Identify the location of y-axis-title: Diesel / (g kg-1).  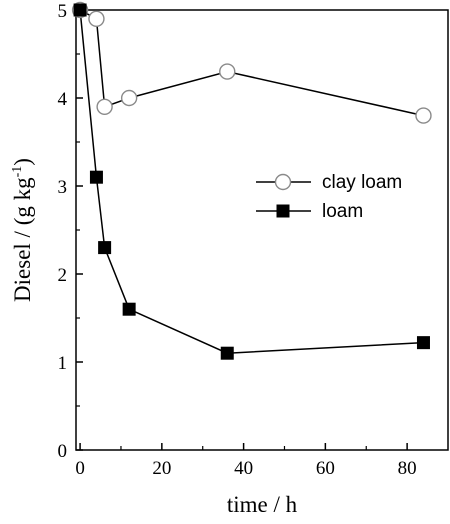
(22, 230).